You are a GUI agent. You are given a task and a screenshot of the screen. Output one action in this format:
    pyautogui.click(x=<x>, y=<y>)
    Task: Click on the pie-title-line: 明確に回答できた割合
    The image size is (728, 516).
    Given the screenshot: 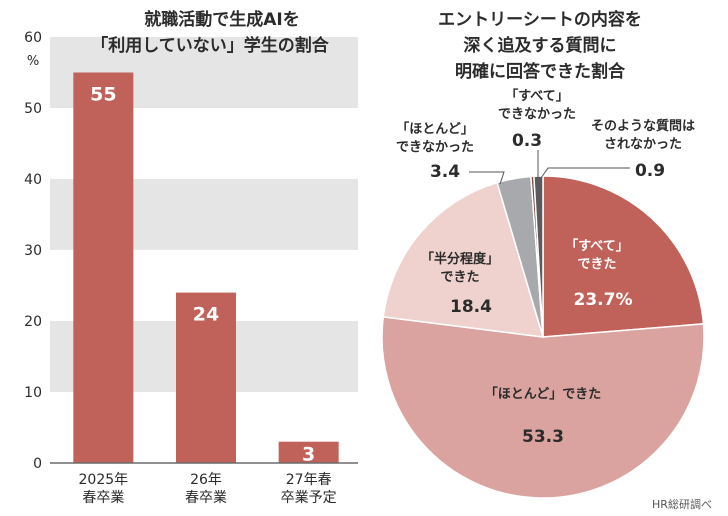 What is the action you would take?
    pyautogui.click(x=540, y=71)
    